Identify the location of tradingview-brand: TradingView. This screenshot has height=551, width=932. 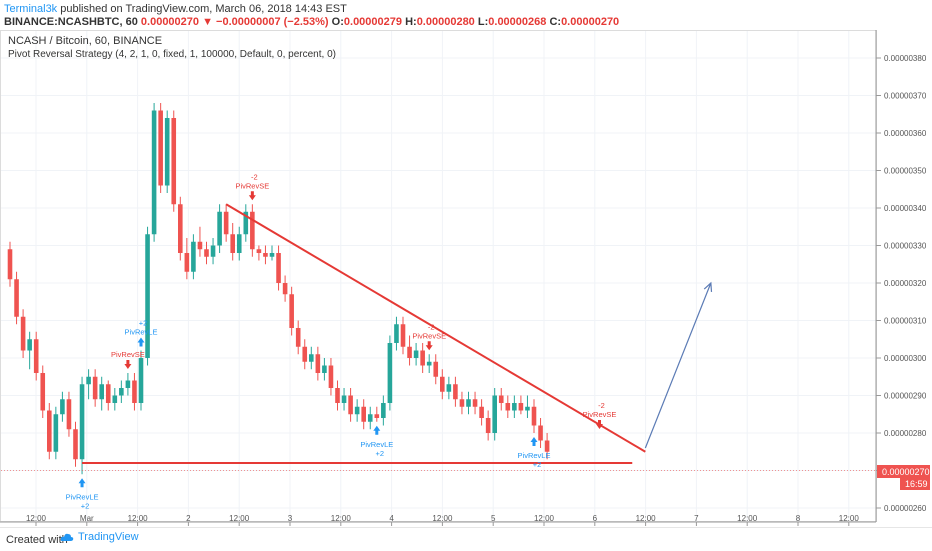
(108, 537).